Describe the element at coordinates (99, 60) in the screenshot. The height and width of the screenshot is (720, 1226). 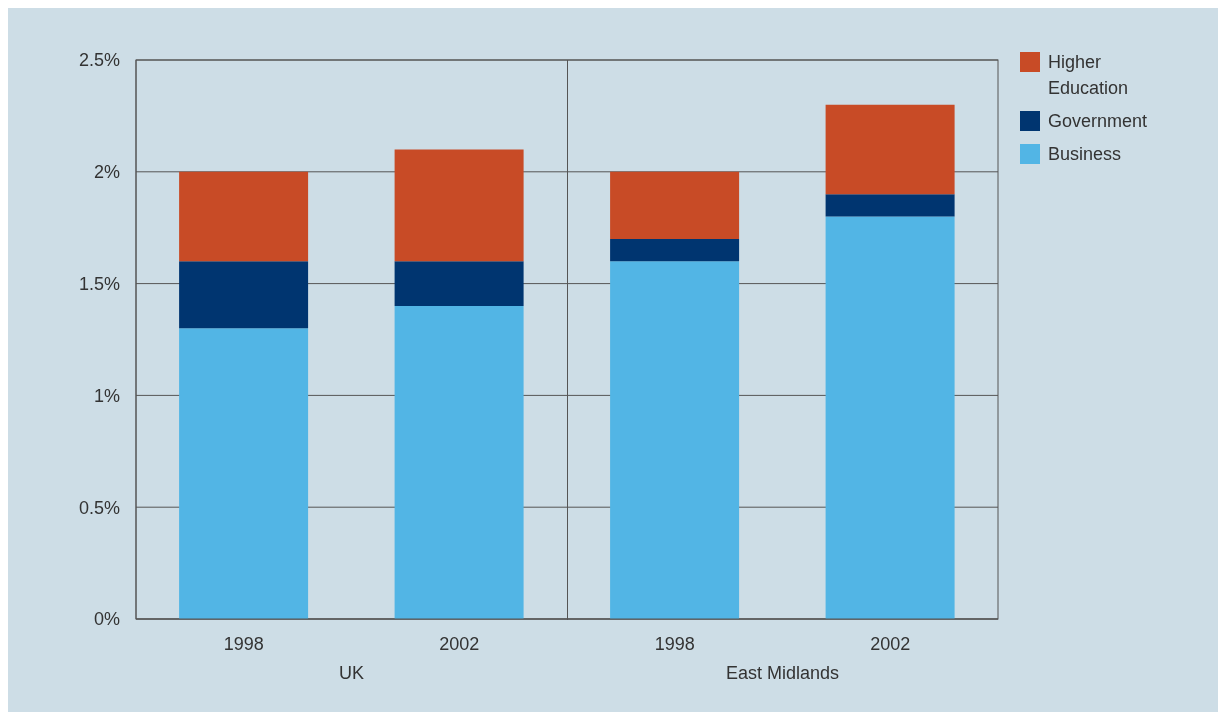
I see `y-tick-label: 2.5%` at that location.